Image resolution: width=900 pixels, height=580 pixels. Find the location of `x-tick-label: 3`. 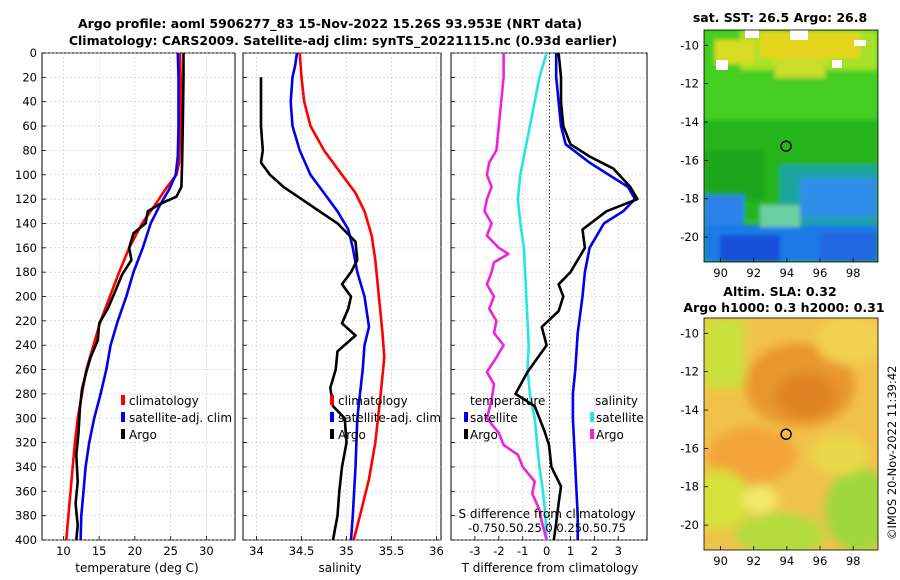

x-tick-label: 3 is located at coordinates (618, 551).